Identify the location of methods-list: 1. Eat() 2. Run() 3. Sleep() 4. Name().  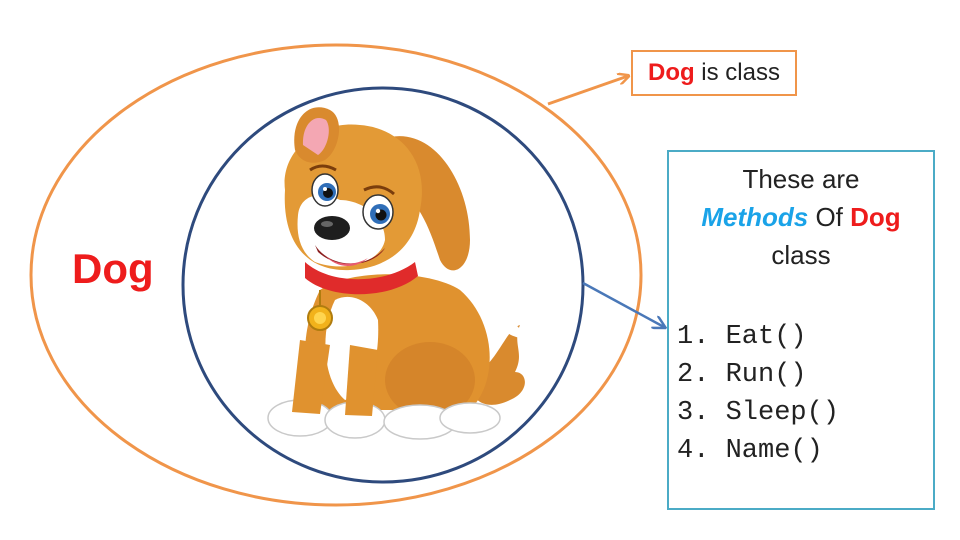
(805, 394).